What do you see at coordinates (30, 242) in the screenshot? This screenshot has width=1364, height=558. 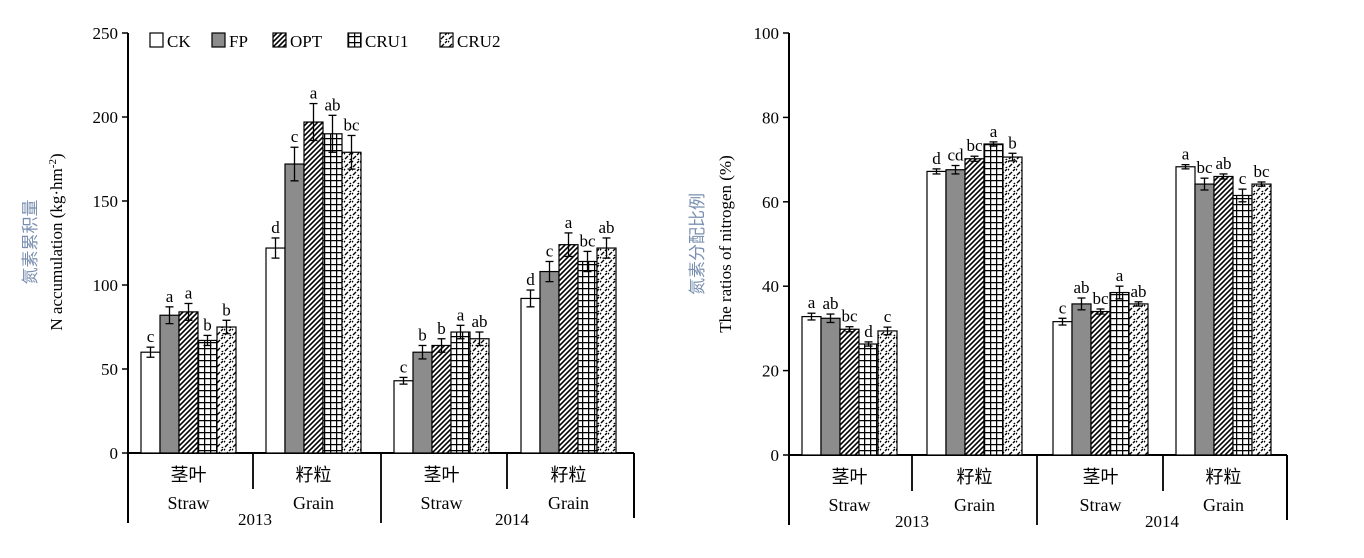 I see `y-axis-label-cn: 氮素累积量` at bounding box center [30, 242].